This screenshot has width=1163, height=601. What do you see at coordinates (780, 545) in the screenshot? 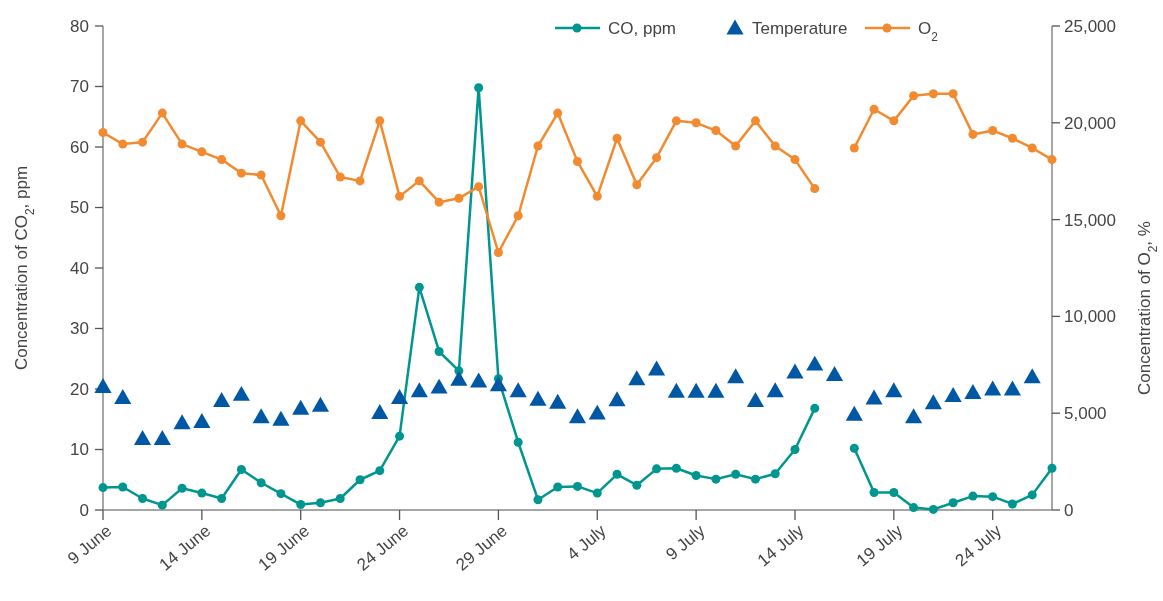
I see `x-tick-label: 14 July` at bounding box center [780, 545].